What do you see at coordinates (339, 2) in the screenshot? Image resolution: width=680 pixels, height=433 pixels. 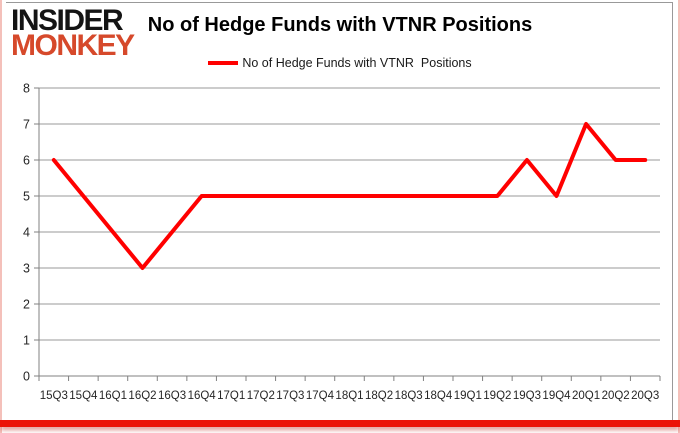 I see `top-frame-line` at bounding box center [339, 2].